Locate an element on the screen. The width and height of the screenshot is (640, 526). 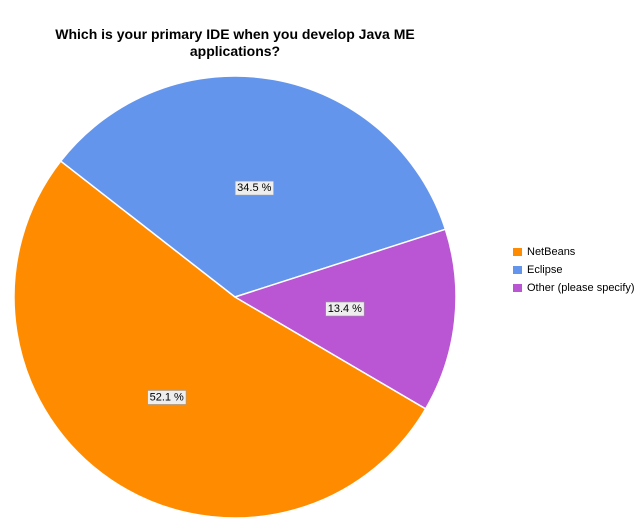
value-label: 52.1 % is located at coordinates (167, 397).